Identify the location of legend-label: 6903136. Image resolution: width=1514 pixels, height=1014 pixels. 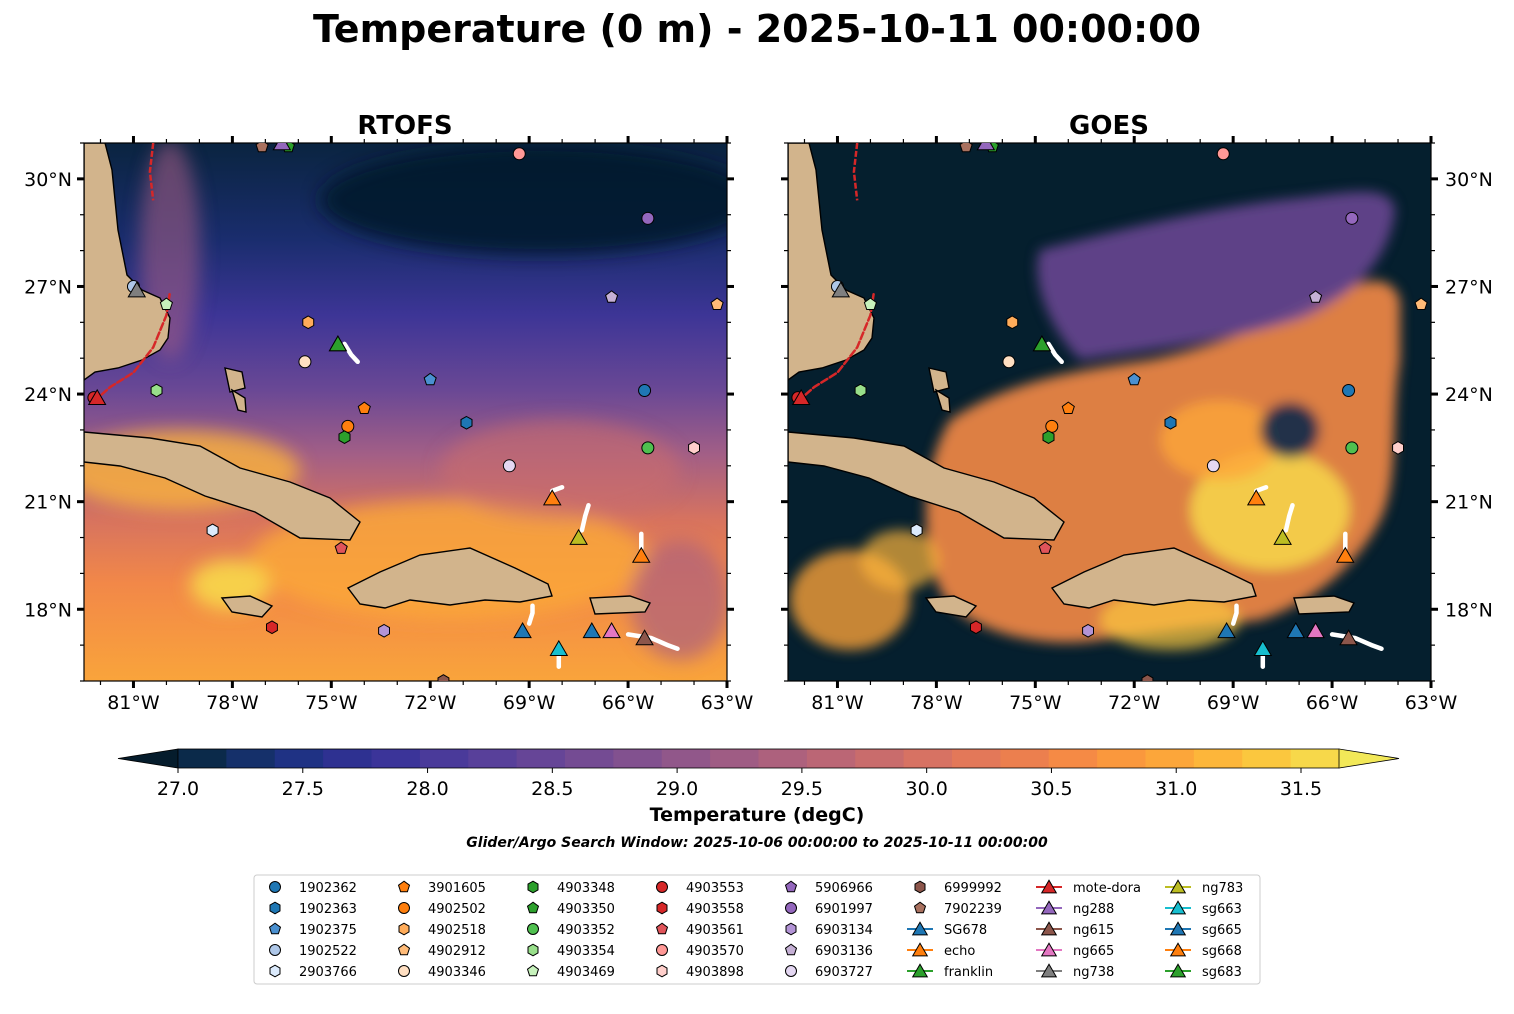
(844, 951).